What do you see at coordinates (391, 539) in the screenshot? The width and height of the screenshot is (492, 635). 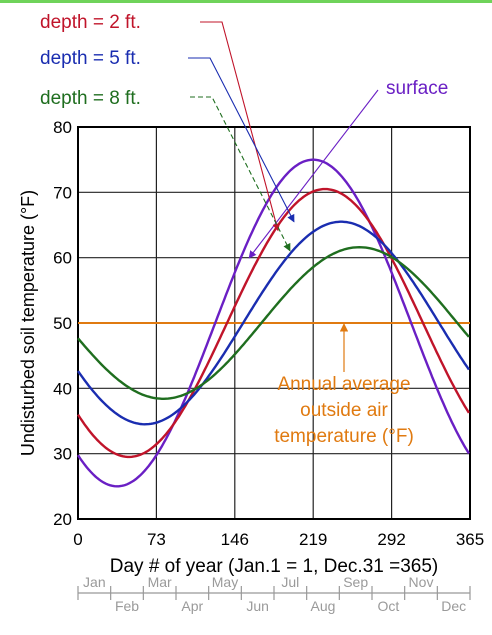 I see `x-tick-label: 292` at bounding box center [391, 539].